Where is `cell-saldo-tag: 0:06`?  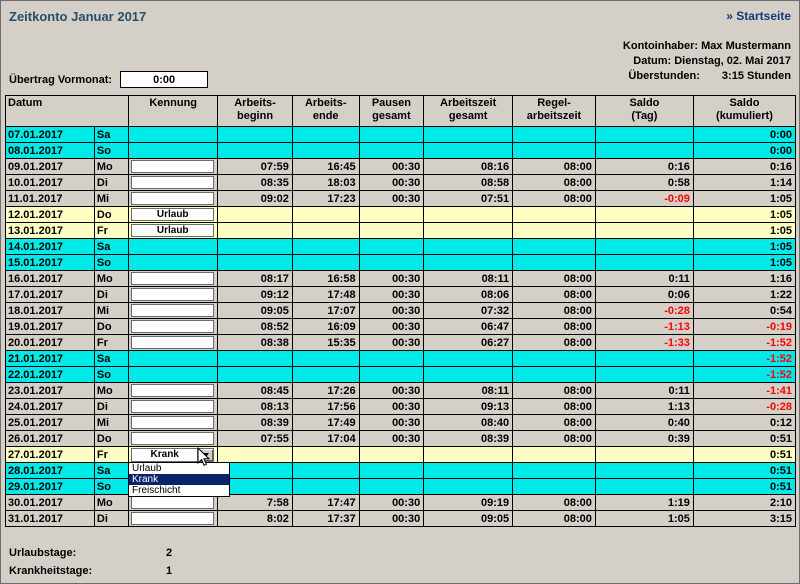
cell-saldo-tag: 0:06 is located at coordinates (644, 294).